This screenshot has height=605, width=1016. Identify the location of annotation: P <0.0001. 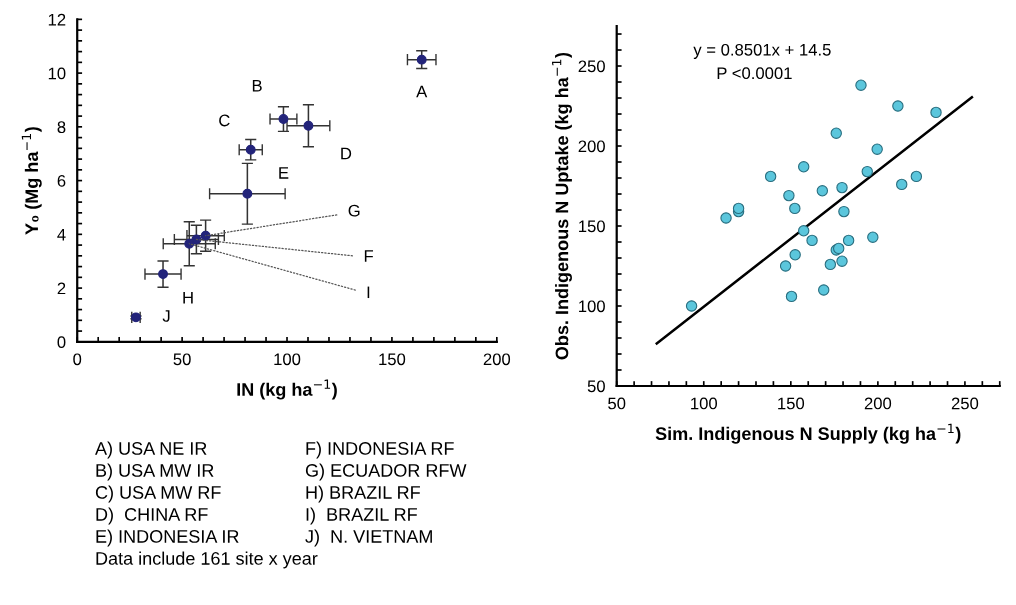
(754, 73).